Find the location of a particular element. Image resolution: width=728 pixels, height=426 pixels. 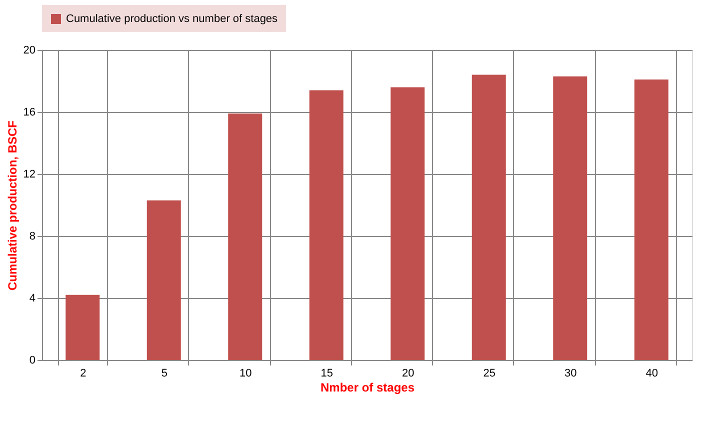

x-axis-title: Nmber of stages is located at coordinates (367, 387).